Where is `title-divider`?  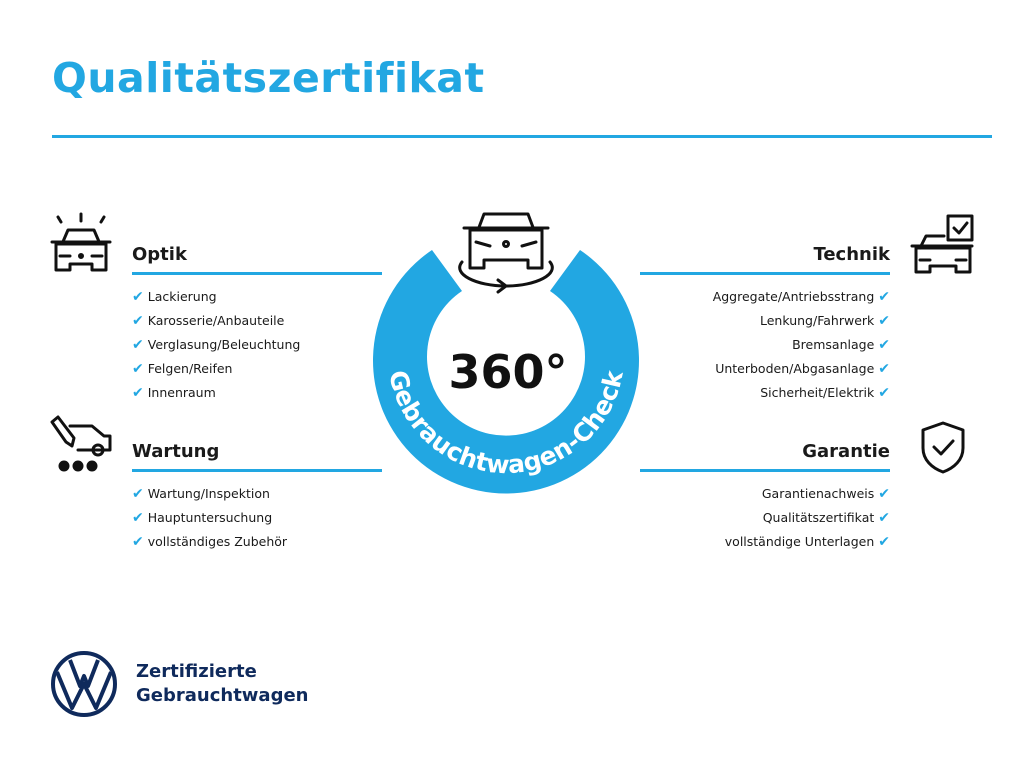 title-divider is located at coordinates (522, 136).